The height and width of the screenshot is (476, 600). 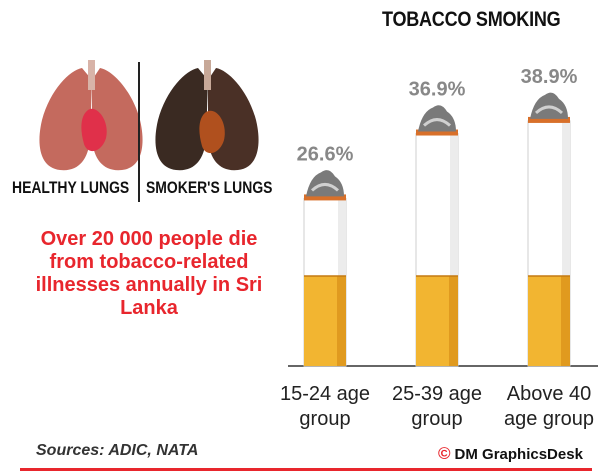 I want to click on category-label-0-line-1: group, so click(x=324, y=419).